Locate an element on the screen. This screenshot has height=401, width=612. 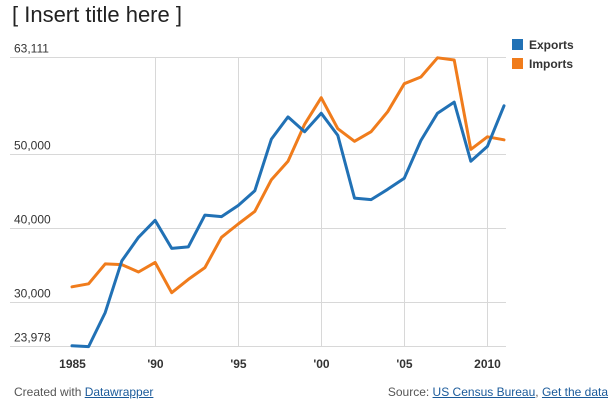
x-tick-label: '95 is located at coordinates (238, 364).